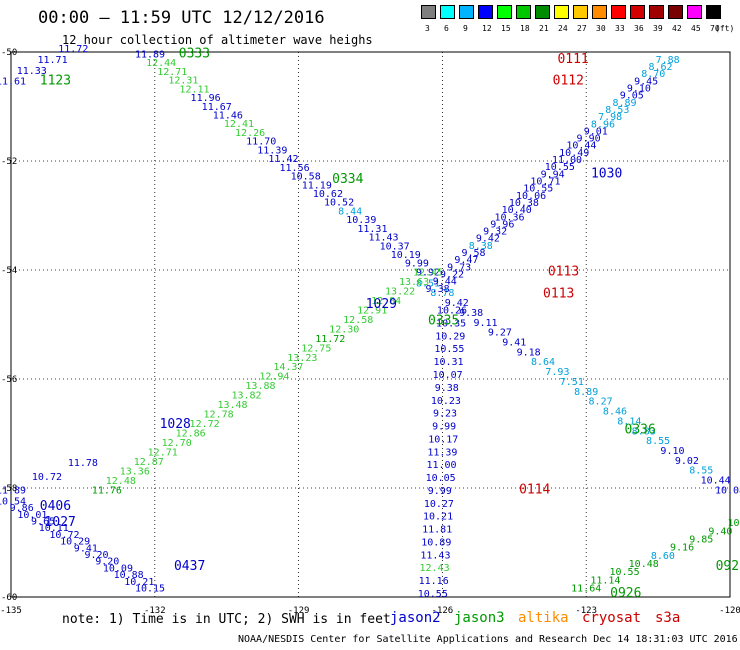 The height and width of the screenshot is (650, 740). Describe the element at coordinates (596, 131) in the screenshot. I see `swh-value: 9.01` at that location.